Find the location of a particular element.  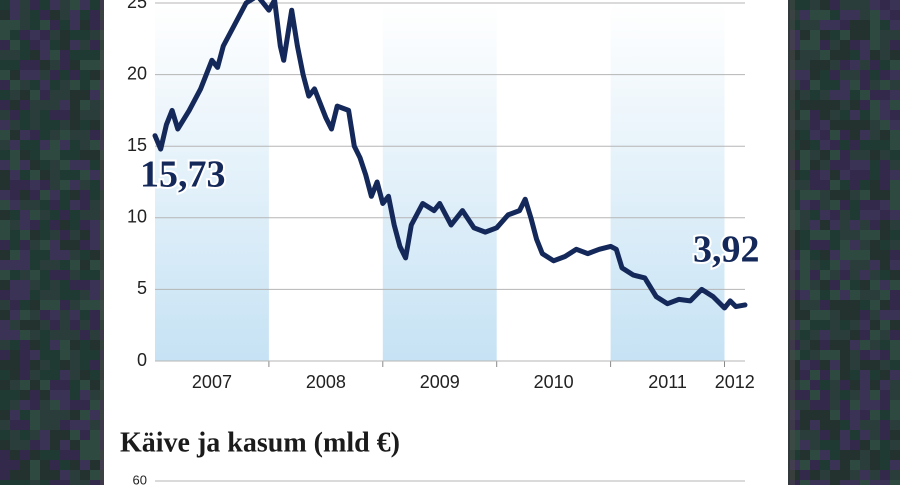

annotation: 3,92 is located at coordinates (726, 250).